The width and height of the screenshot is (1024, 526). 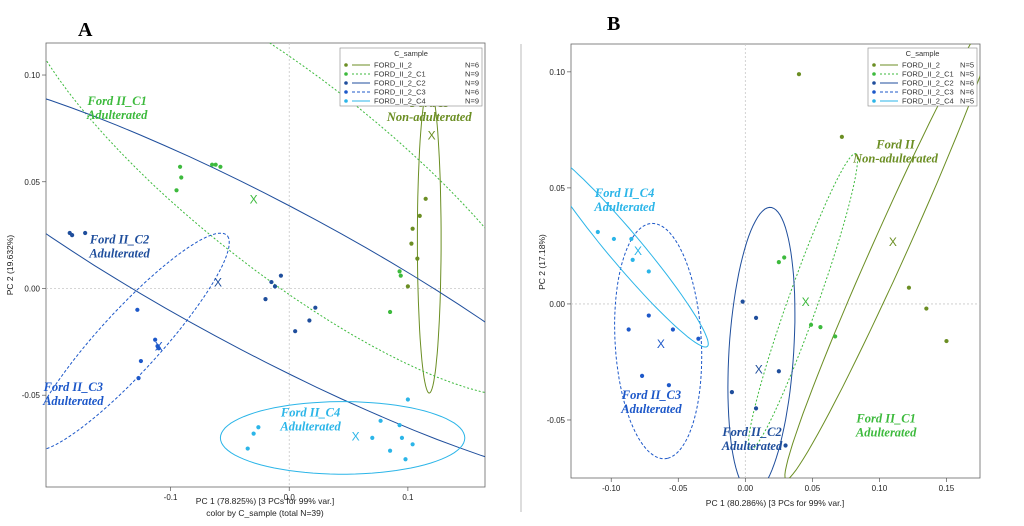 What do you see at coordinates (651, 395) in the screenshot?
I see `group-label: Ford II_C3` at bounding box center [651, 395].